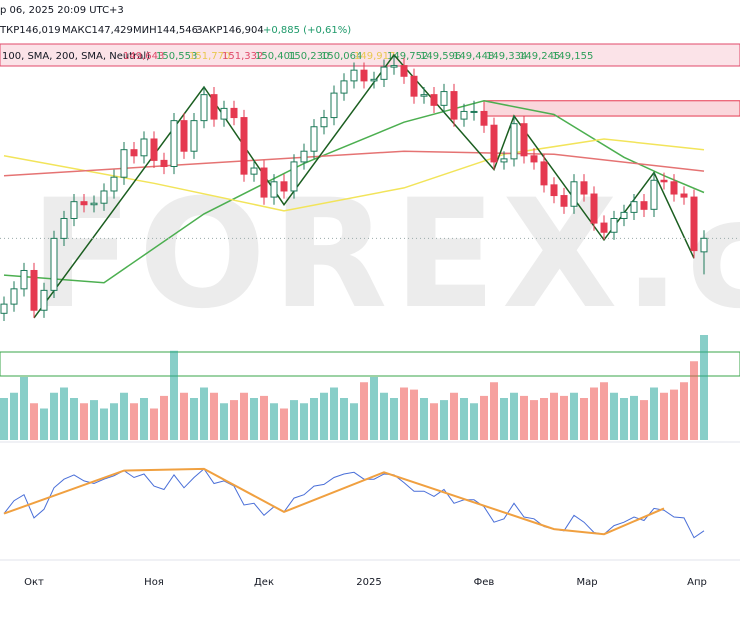 The image size is (740, 620). Describe the element at coordinates (572, 56) in the screenshot. I see `indicator-value: 149,155` at that location.